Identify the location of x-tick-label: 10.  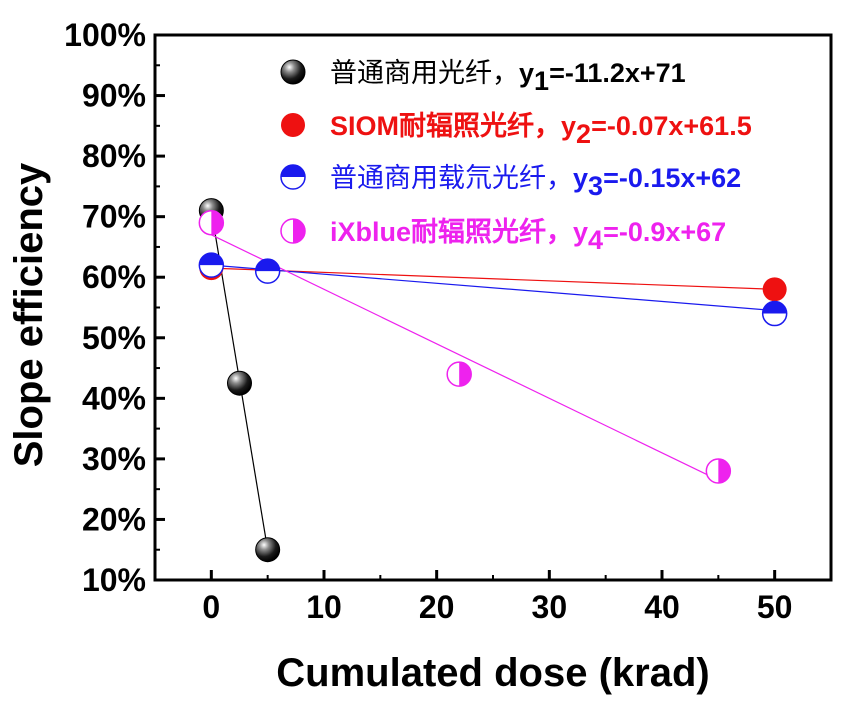
(324, 607).